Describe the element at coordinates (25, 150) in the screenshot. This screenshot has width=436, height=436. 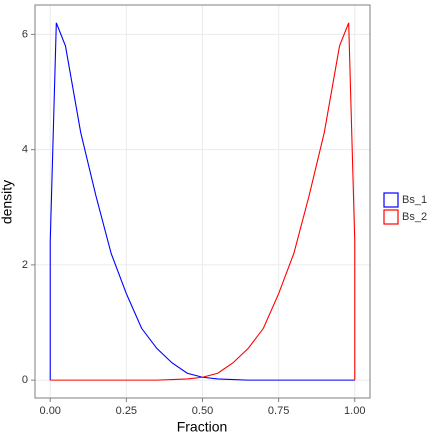
I see `y-tick-label: 4` at that location.